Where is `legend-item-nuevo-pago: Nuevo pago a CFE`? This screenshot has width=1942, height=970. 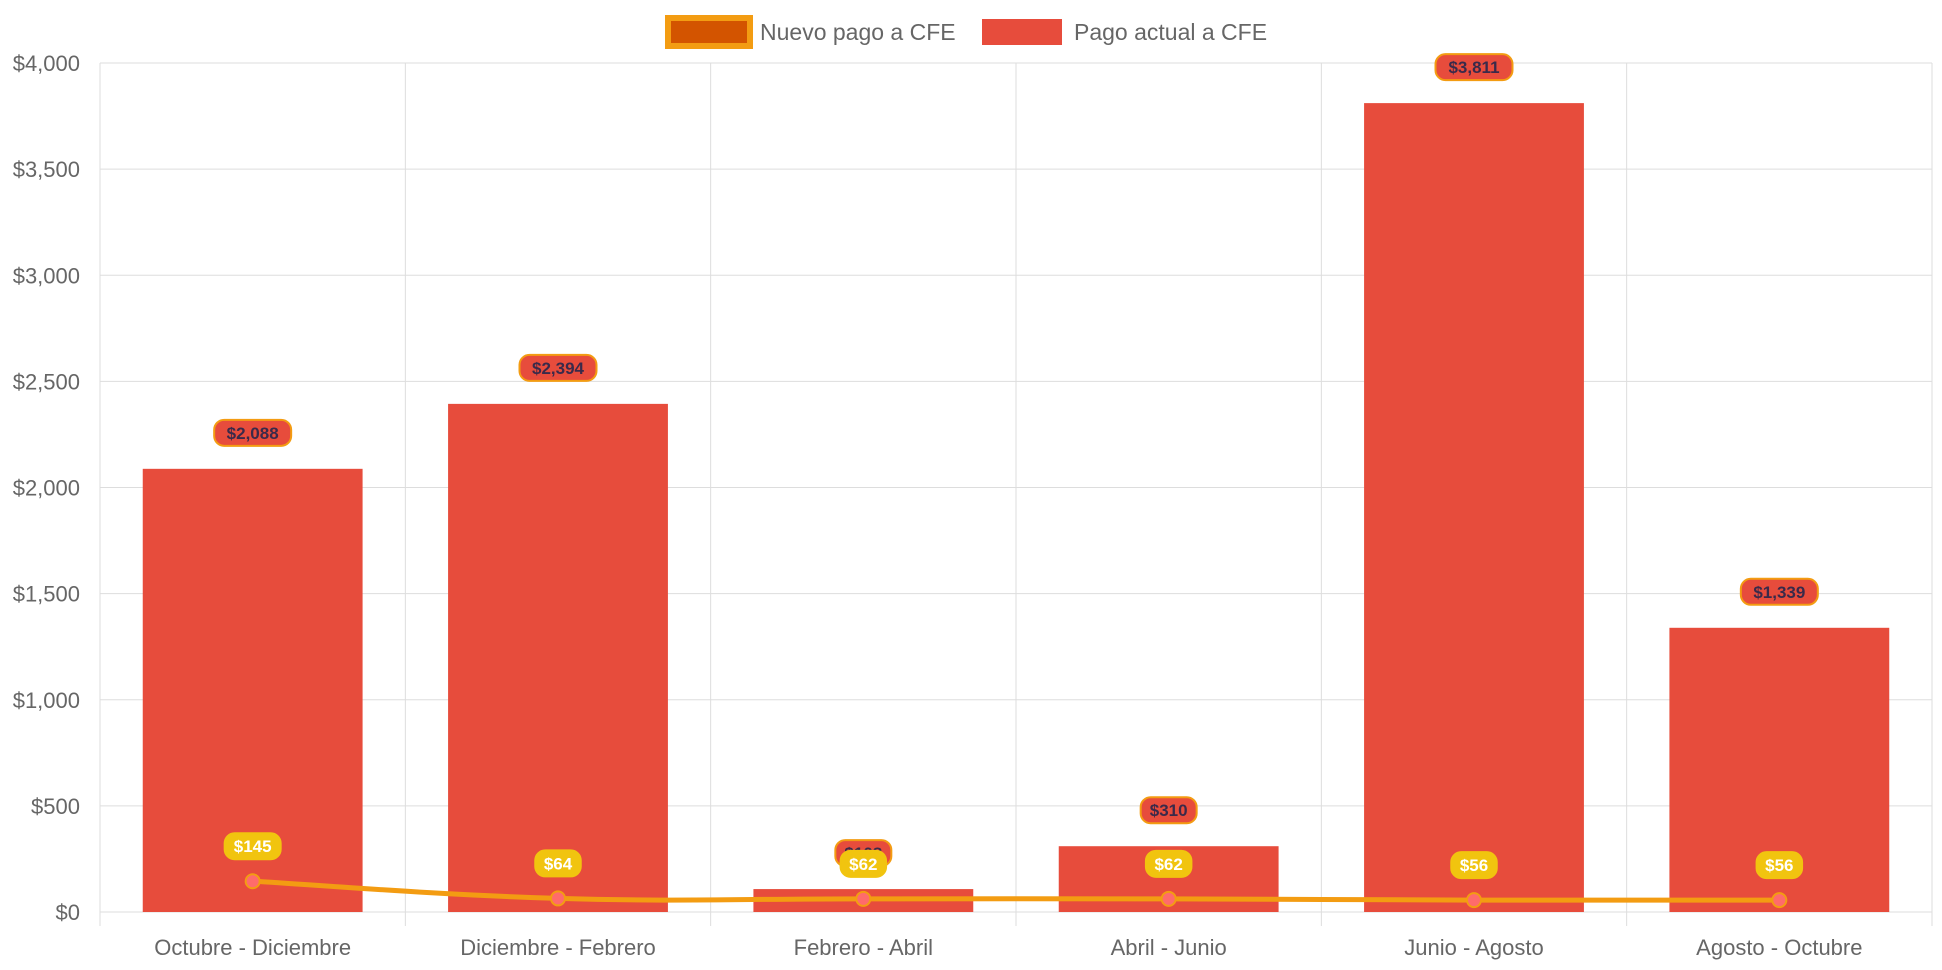
legend-item-nuevo-pago: Nuevo pago a CFE is located at coordinates (810, 32).